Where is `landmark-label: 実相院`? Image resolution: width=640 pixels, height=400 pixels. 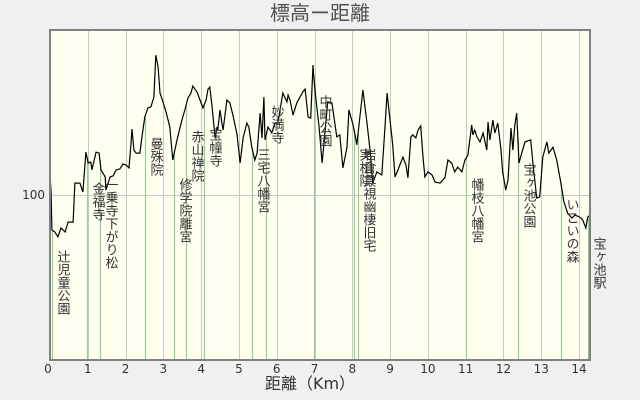
landmark-label: 実相院 is located at coordinates (364, 167).